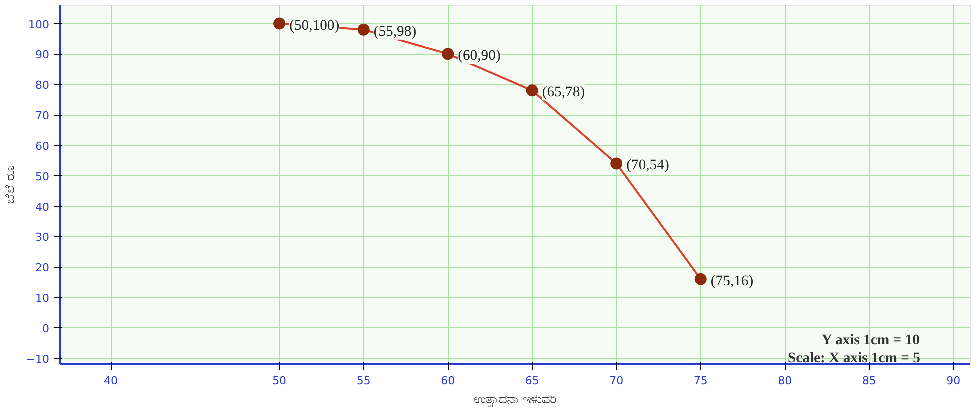 The width and height of the screenshot is (979, 414). Describe the element at coordinates (363, 381) in the screenshot. I see `x-tick-label: 55` at that location.